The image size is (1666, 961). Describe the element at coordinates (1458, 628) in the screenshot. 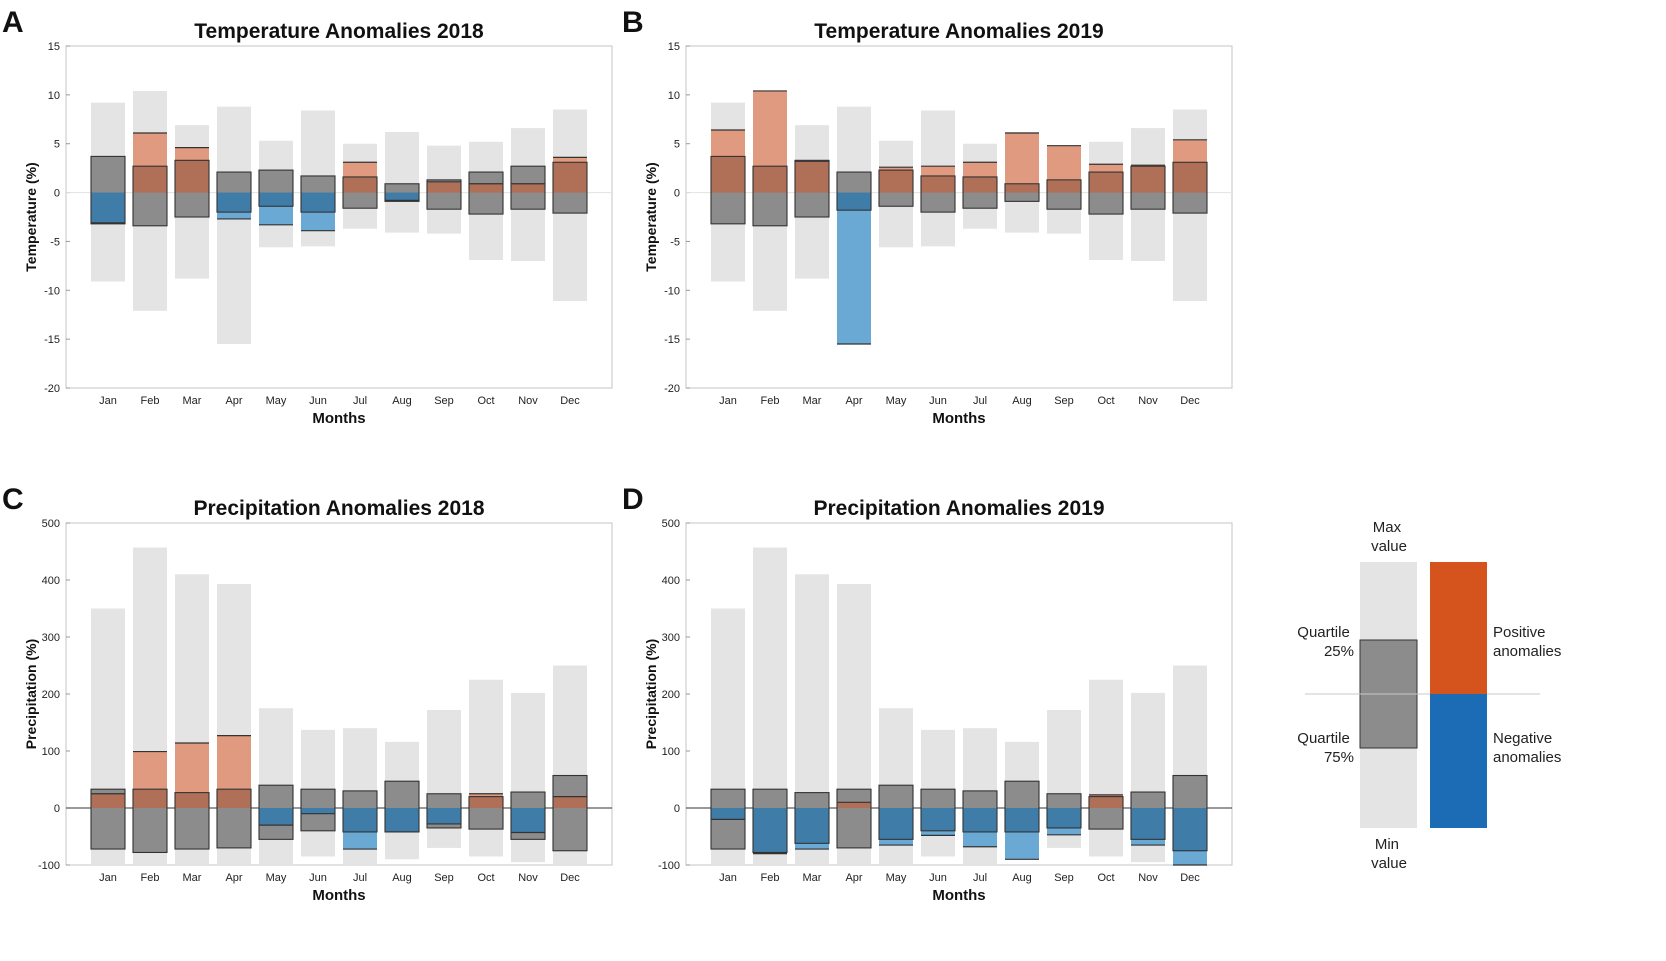

I see `legend-positive-swatch` at that location.